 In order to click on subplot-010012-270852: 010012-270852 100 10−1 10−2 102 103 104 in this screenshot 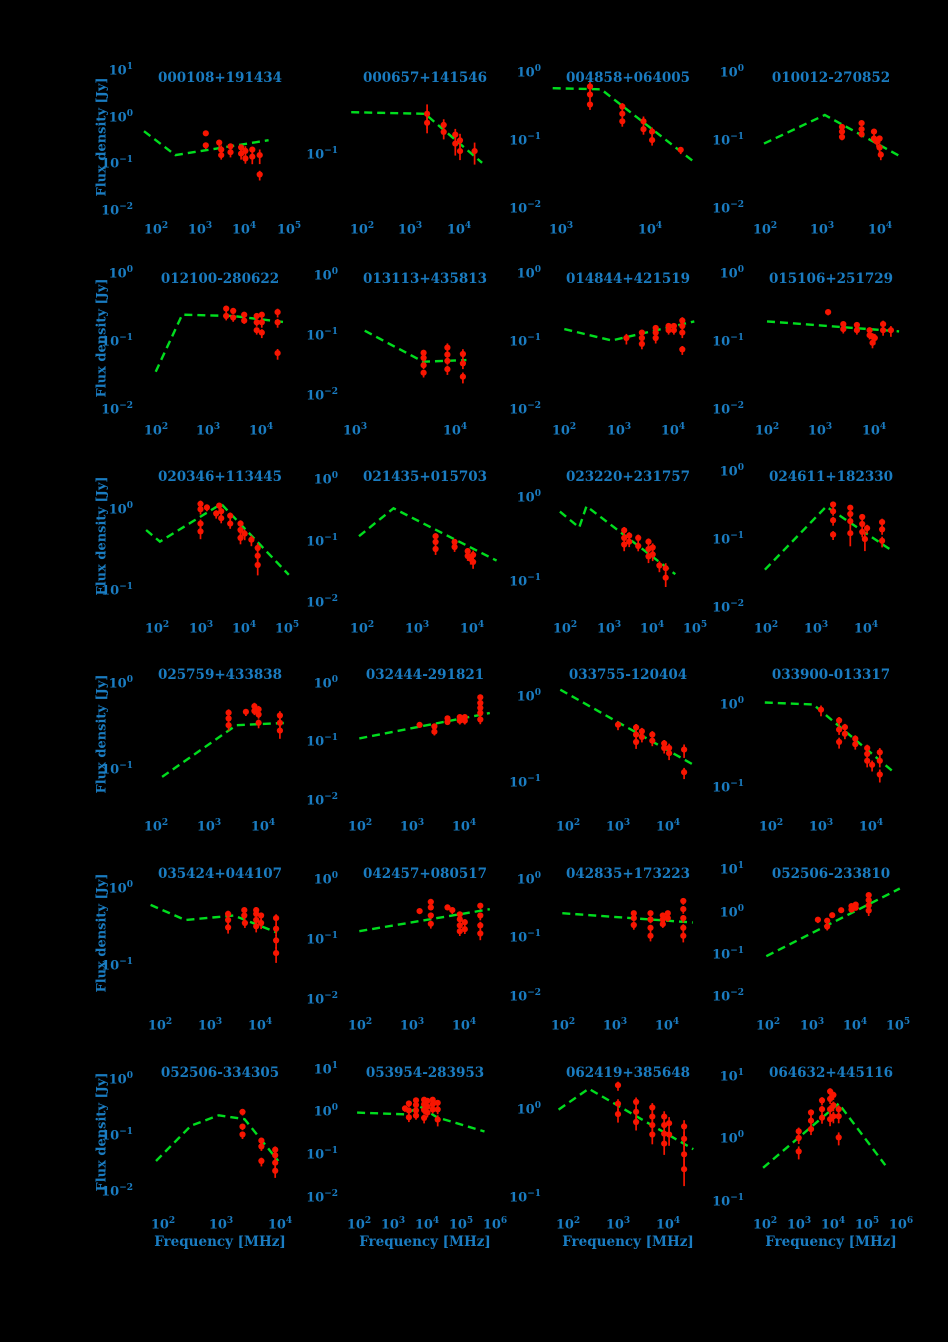, I will do `click(811, 149)`.